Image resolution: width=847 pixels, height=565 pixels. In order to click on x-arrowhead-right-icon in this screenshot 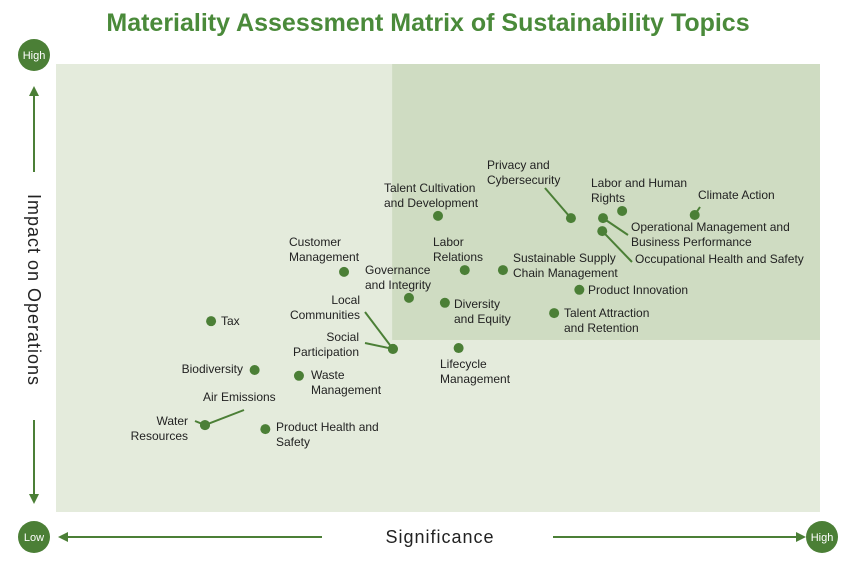, I will do `click(801, 537)`.